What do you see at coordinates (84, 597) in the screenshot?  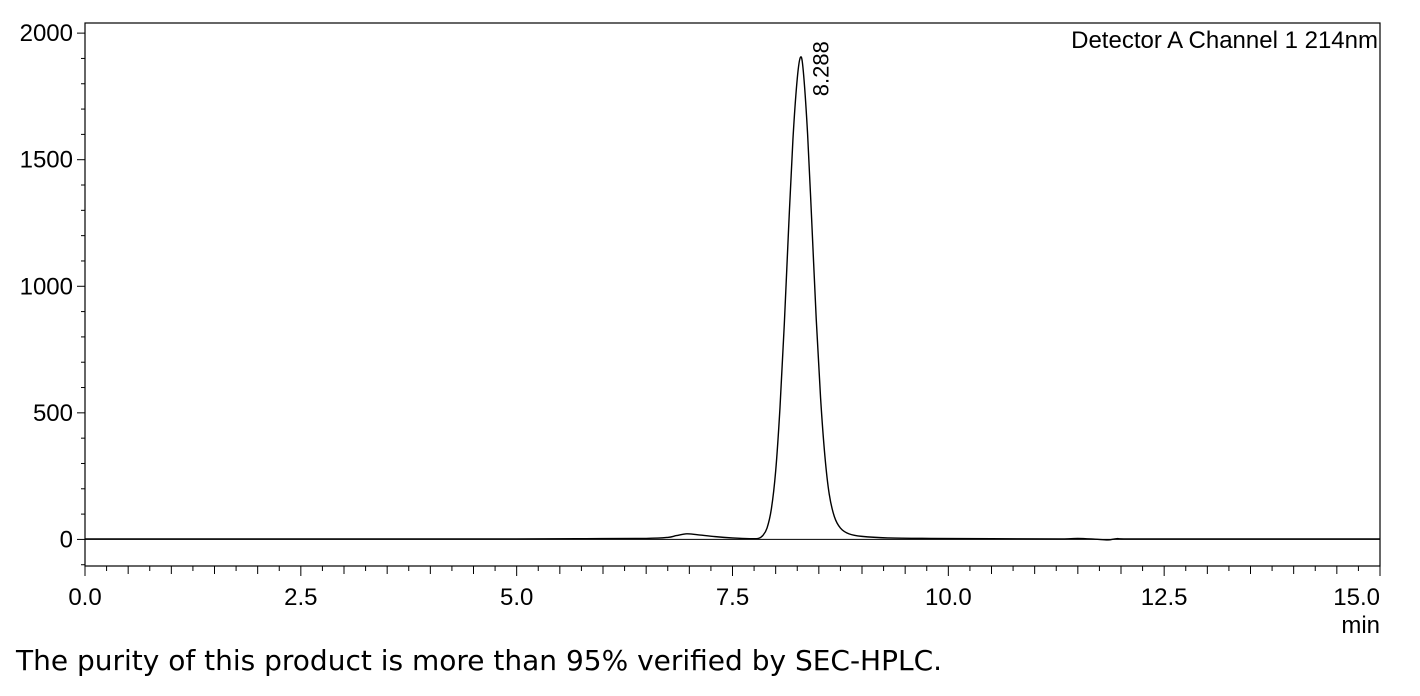 I see `x-tick-label: 0.0` at bounding box center [84, 597].